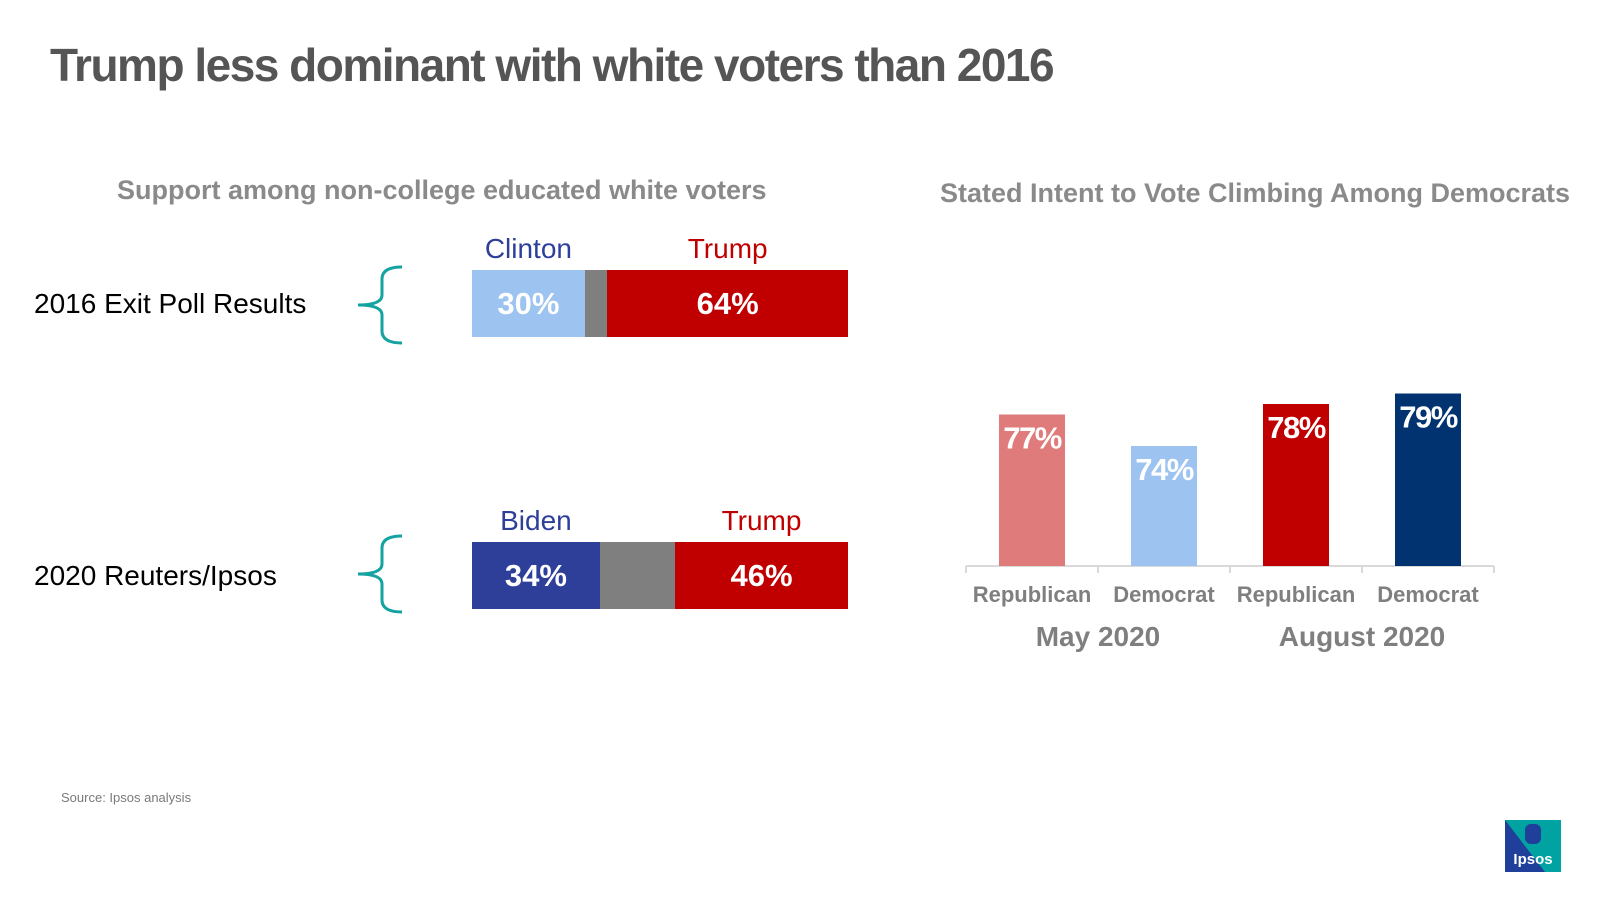  I want to click on row-label-2016: 2016 Exit Poll Results, so click(170, 303).